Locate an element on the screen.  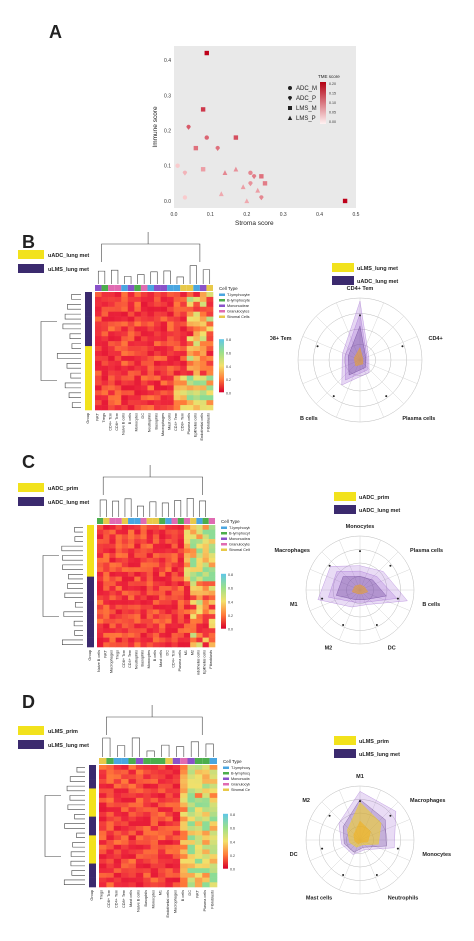
radar-axis-label: CD8+ Tem is located at coordinates (281, 339).